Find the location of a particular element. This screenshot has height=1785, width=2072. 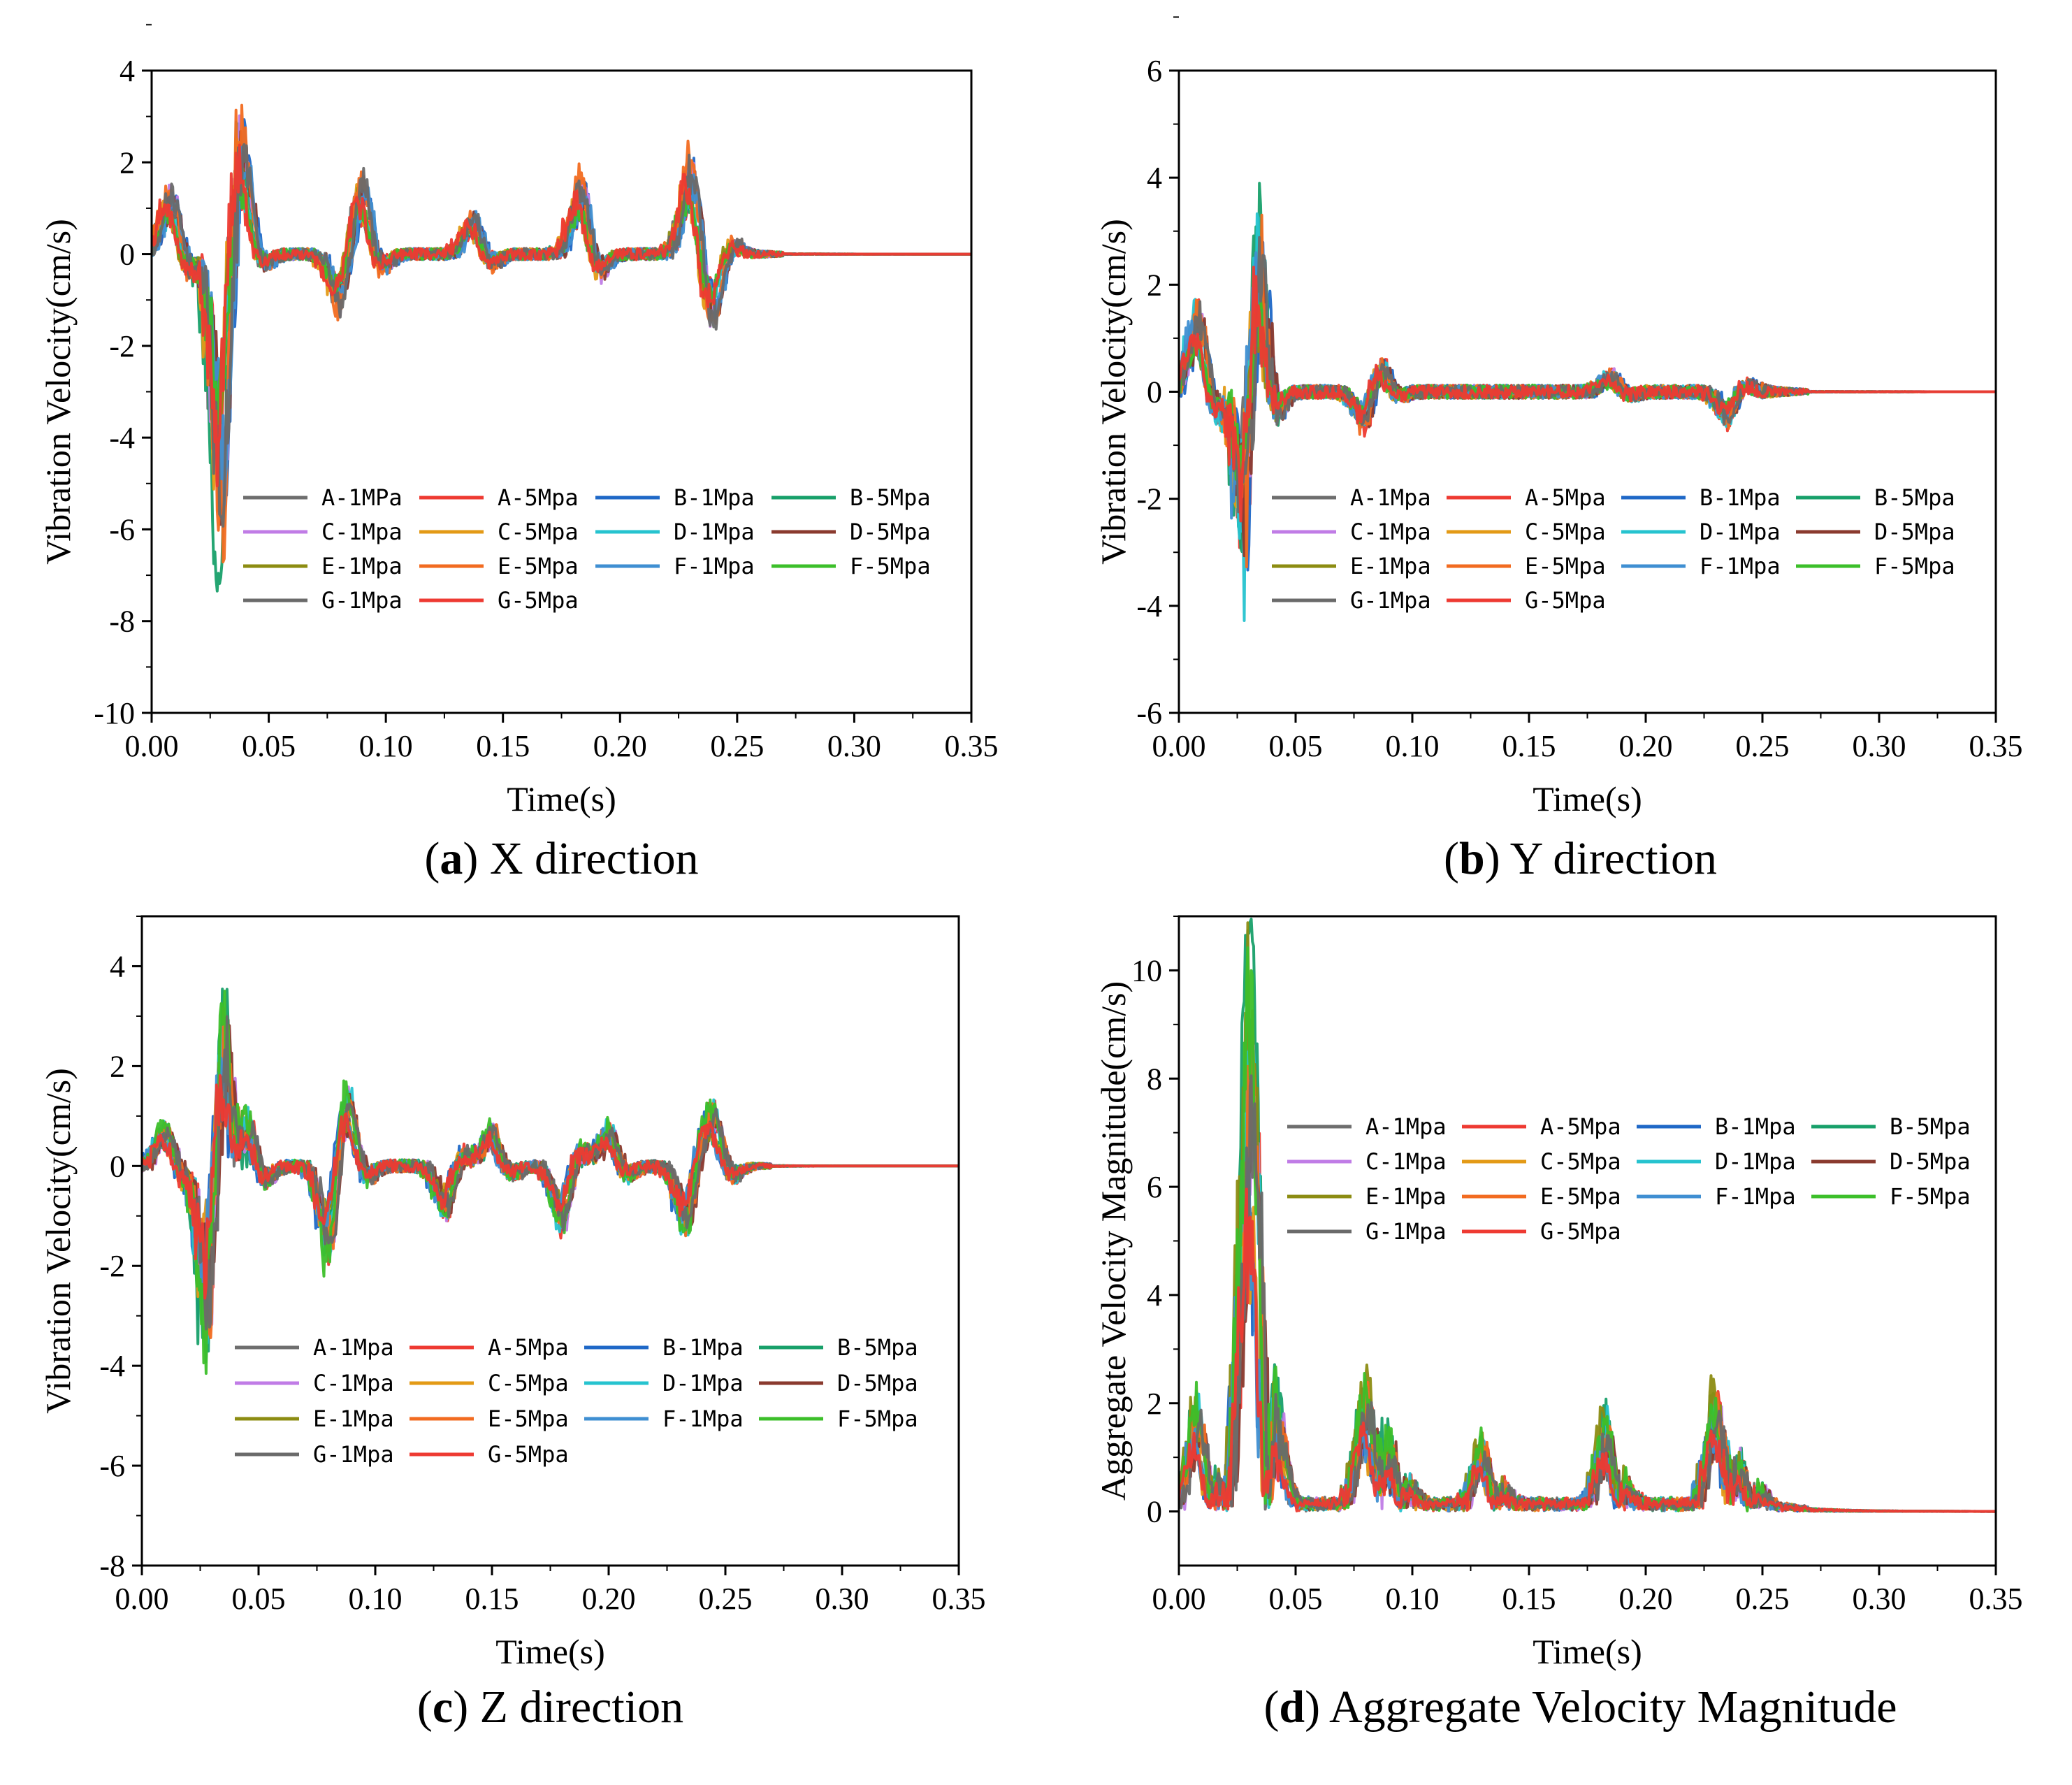

y-tick-label: -2 is located at coordinates (112, 1266).